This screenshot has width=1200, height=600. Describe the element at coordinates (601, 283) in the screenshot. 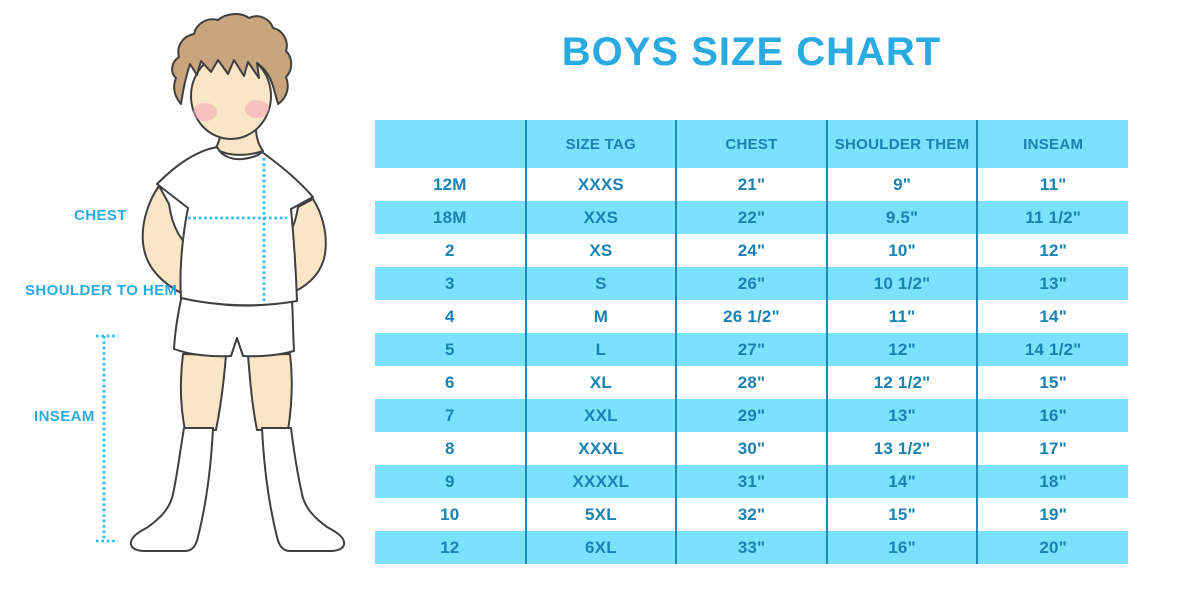

I see `table-cell: S` at that location.